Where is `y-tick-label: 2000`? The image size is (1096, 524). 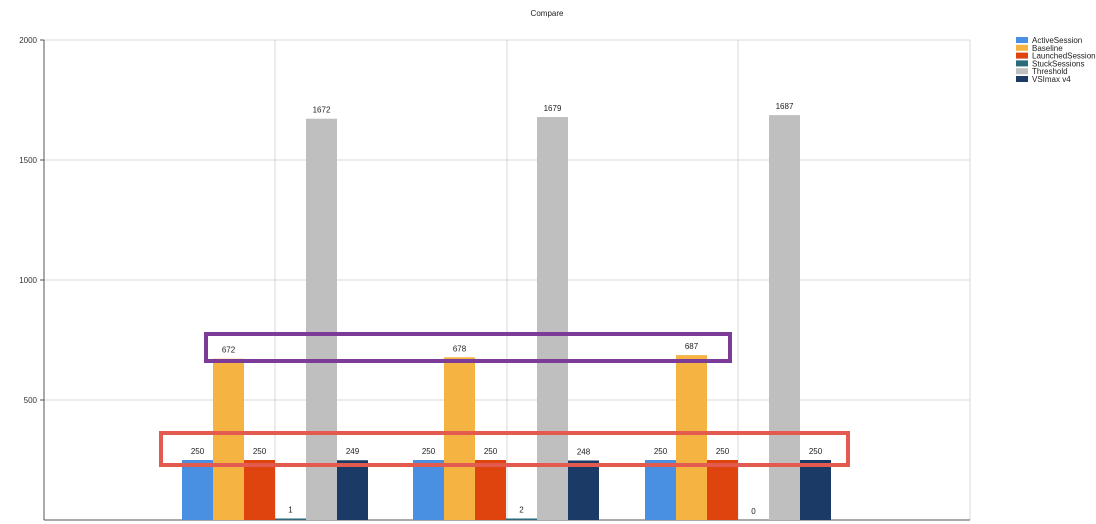 y-tick-label: 2000 is located at coordinates (28, 40).